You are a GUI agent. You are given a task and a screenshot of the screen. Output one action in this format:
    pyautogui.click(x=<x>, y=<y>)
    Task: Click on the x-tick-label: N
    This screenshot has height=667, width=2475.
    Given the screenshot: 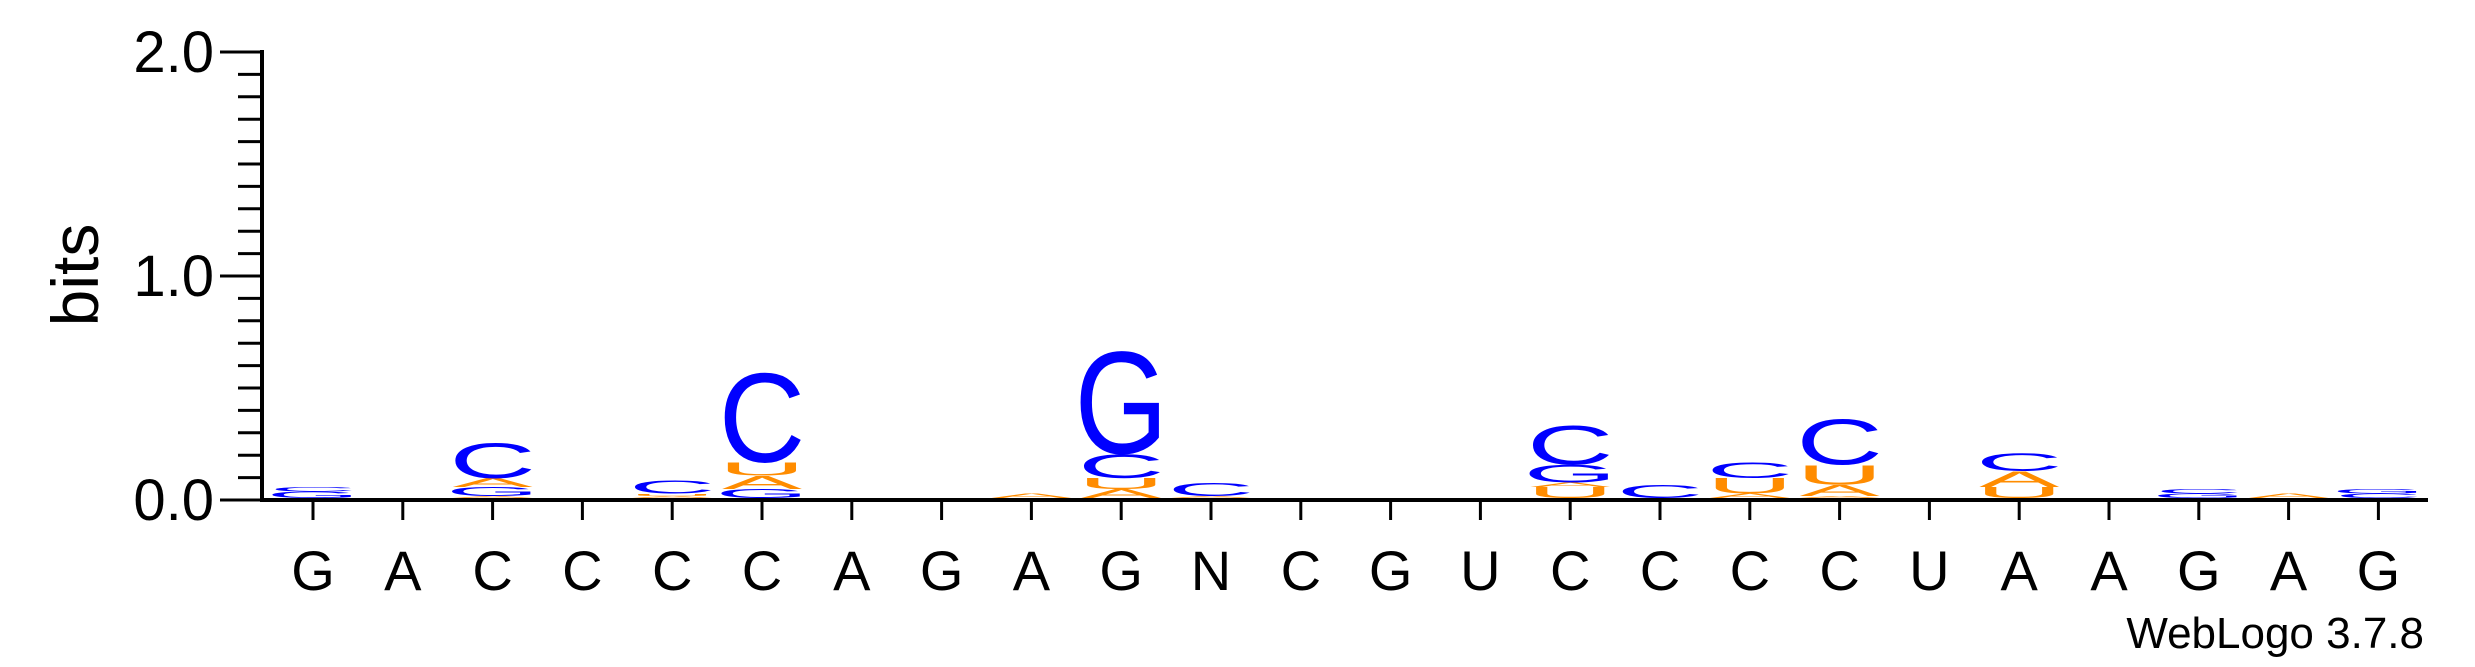 What is the action you would take?
    pyautogui.click(x=1211, y=570)
    